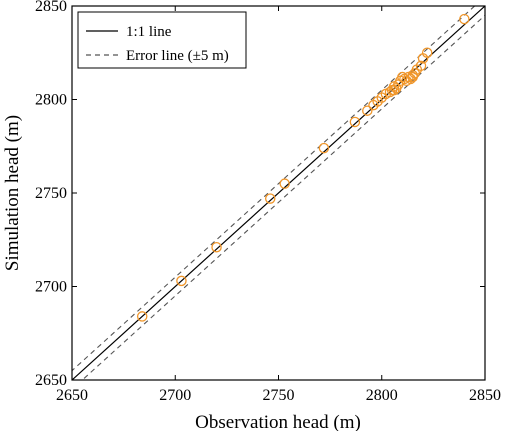 This screenshot has height=431, width=505. I want to click on y-tick-label: 2650, so click(51, 380).